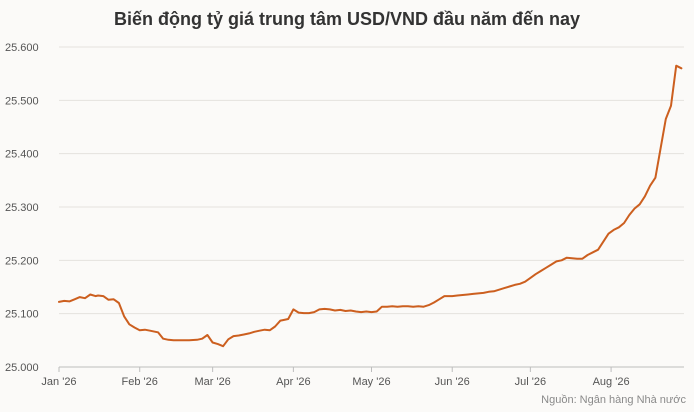 The height and width of the screenshot is (412, 694). What do you see at coordinates (212, 382) in the screenshot?
I see `x-tick-label: Mar '26` at bounding box center [212, 382].